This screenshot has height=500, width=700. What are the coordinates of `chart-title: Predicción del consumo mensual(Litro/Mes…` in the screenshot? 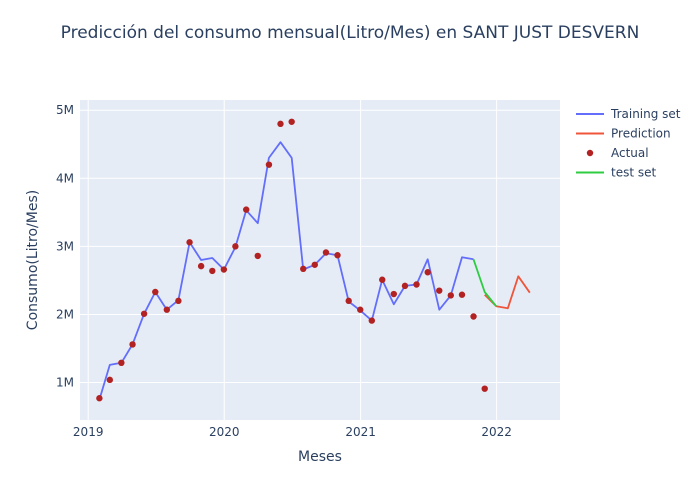 It's located at (350, 33).